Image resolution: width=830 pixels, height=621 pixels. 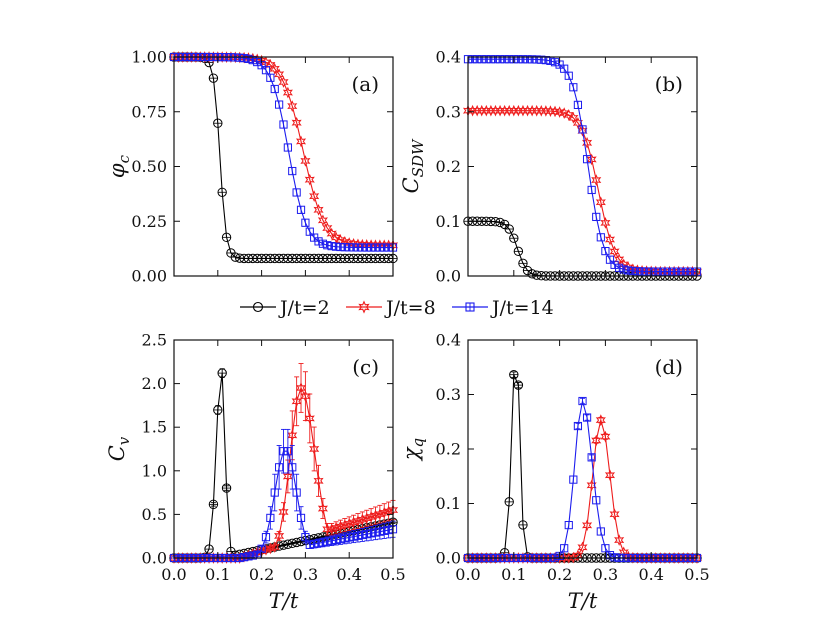 I want to click on y-axis-label: φc, so click(x=119, y=166).